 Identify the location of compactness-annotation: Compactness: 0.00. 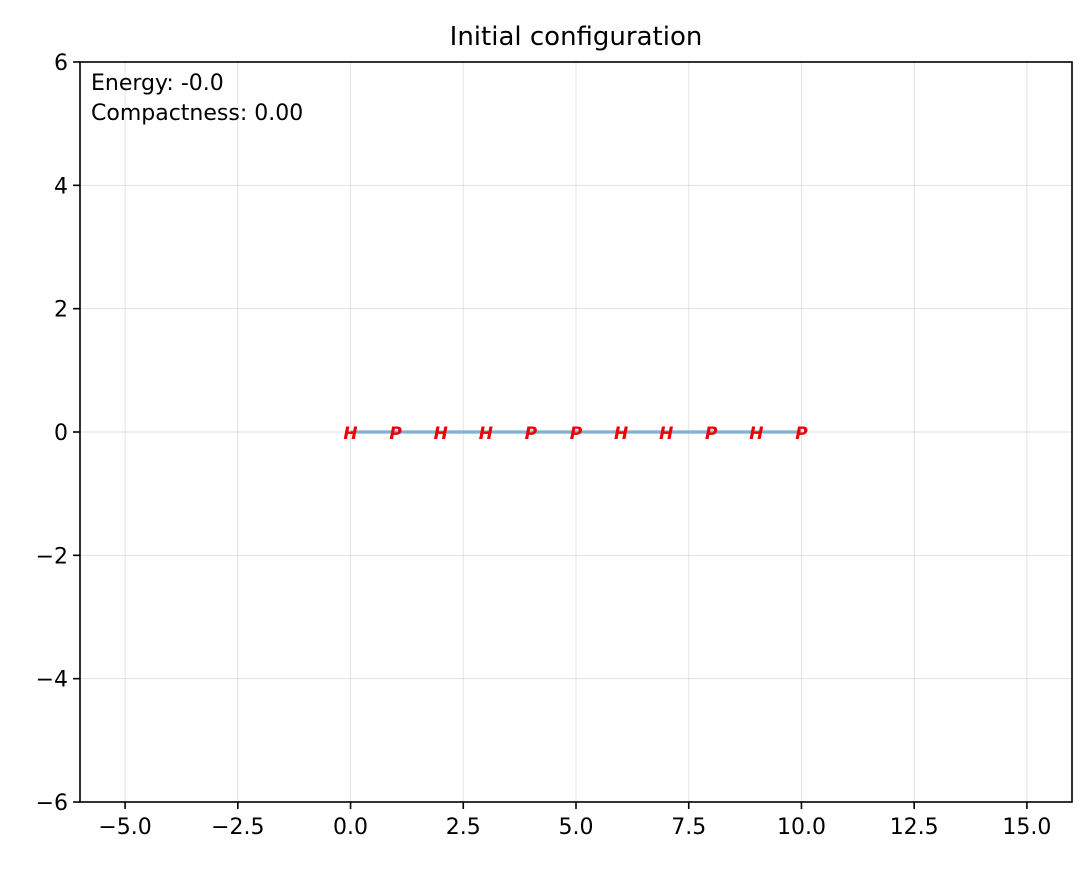
(197, 113).